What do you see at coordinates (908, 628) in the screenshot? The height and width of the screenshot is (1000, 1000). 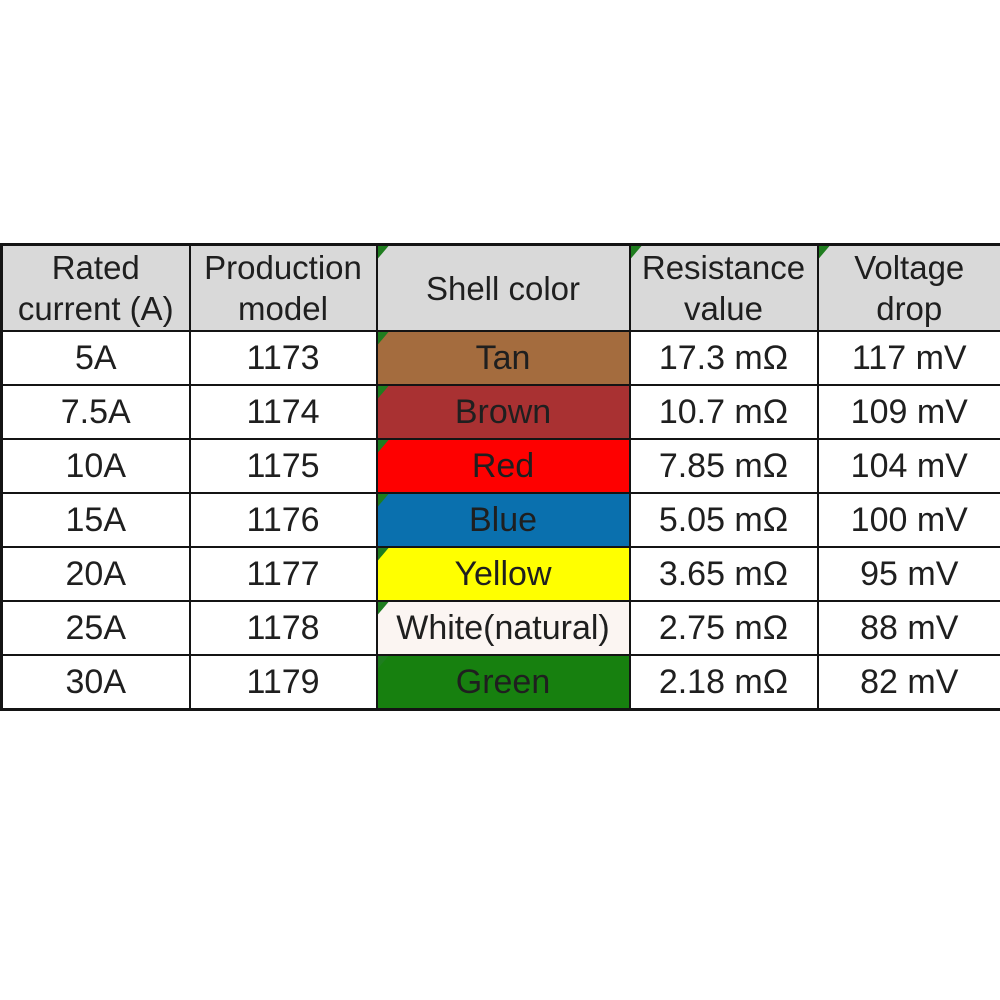 I see `voltage-drop-cell: 88 mV` at bounding box center [908, 628].